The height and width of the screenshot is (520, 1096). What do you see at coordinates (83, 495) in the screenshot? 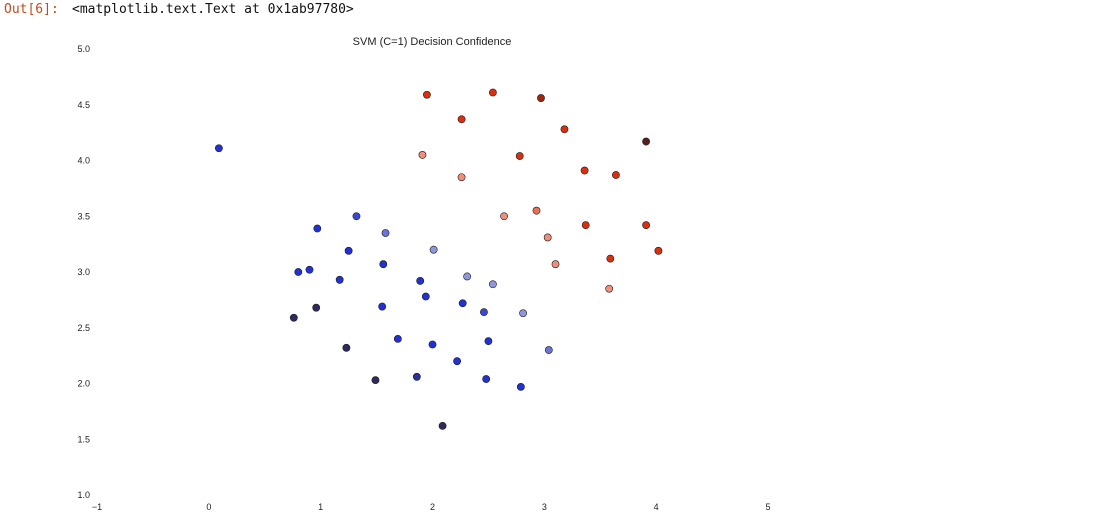
I see `y-tick-label: 1.0` at bounding box center [83, 495].